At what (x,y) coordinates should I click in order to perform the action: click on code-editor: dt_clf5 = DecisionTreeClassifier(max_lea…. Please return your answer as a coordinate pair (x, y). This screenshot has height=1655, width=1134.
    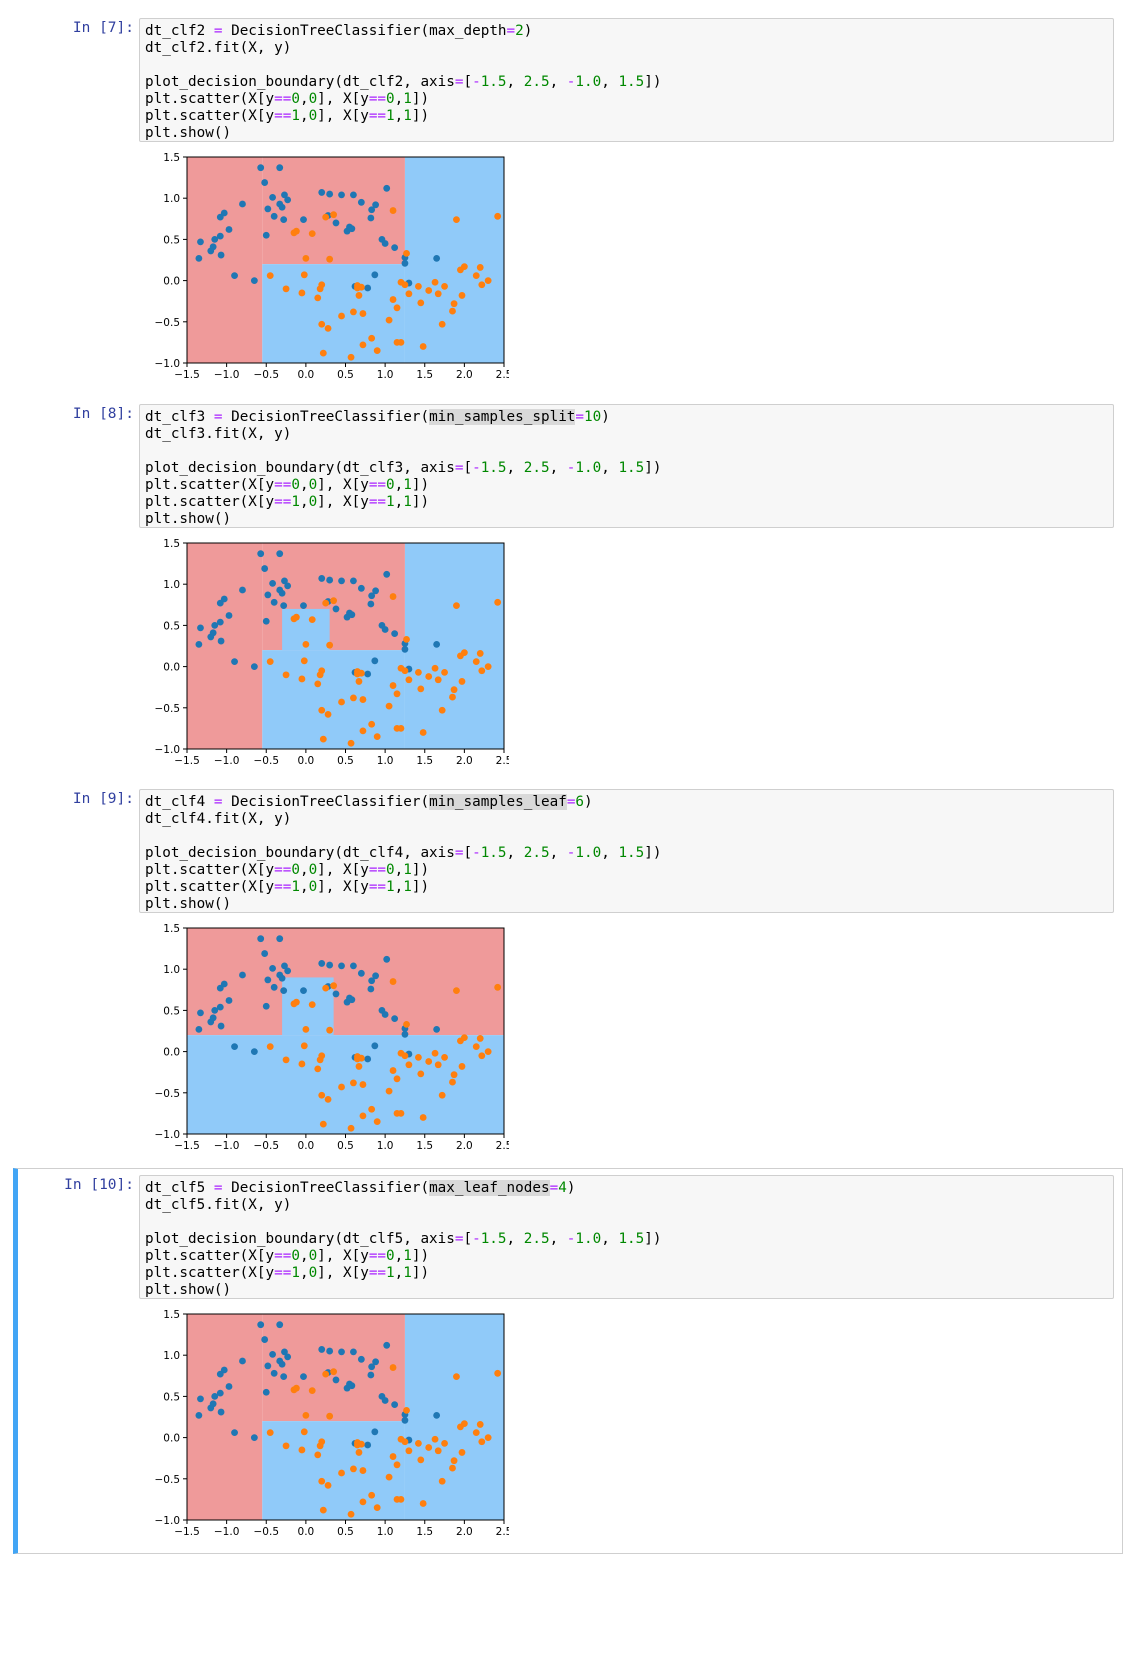
    Looking at the image, I should click on (626, 1237).